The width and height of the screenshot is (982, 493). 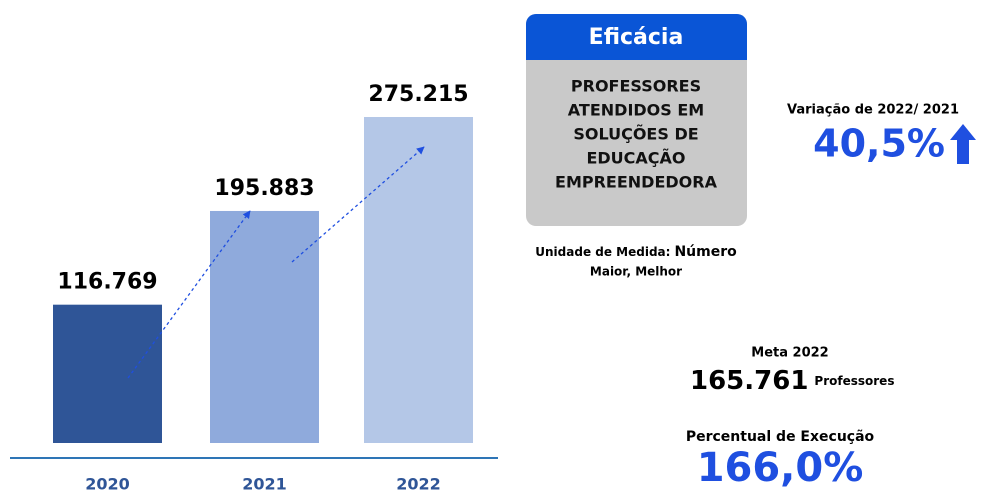 I want to click on panel-header, so click(x=636, y=37).